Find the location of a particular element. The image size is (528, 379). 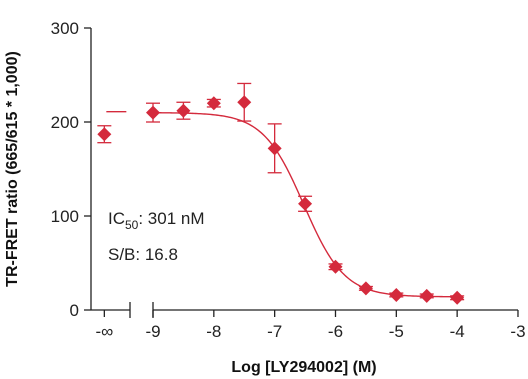

x-tick-label: -5 is located at coordinates (396, 331).